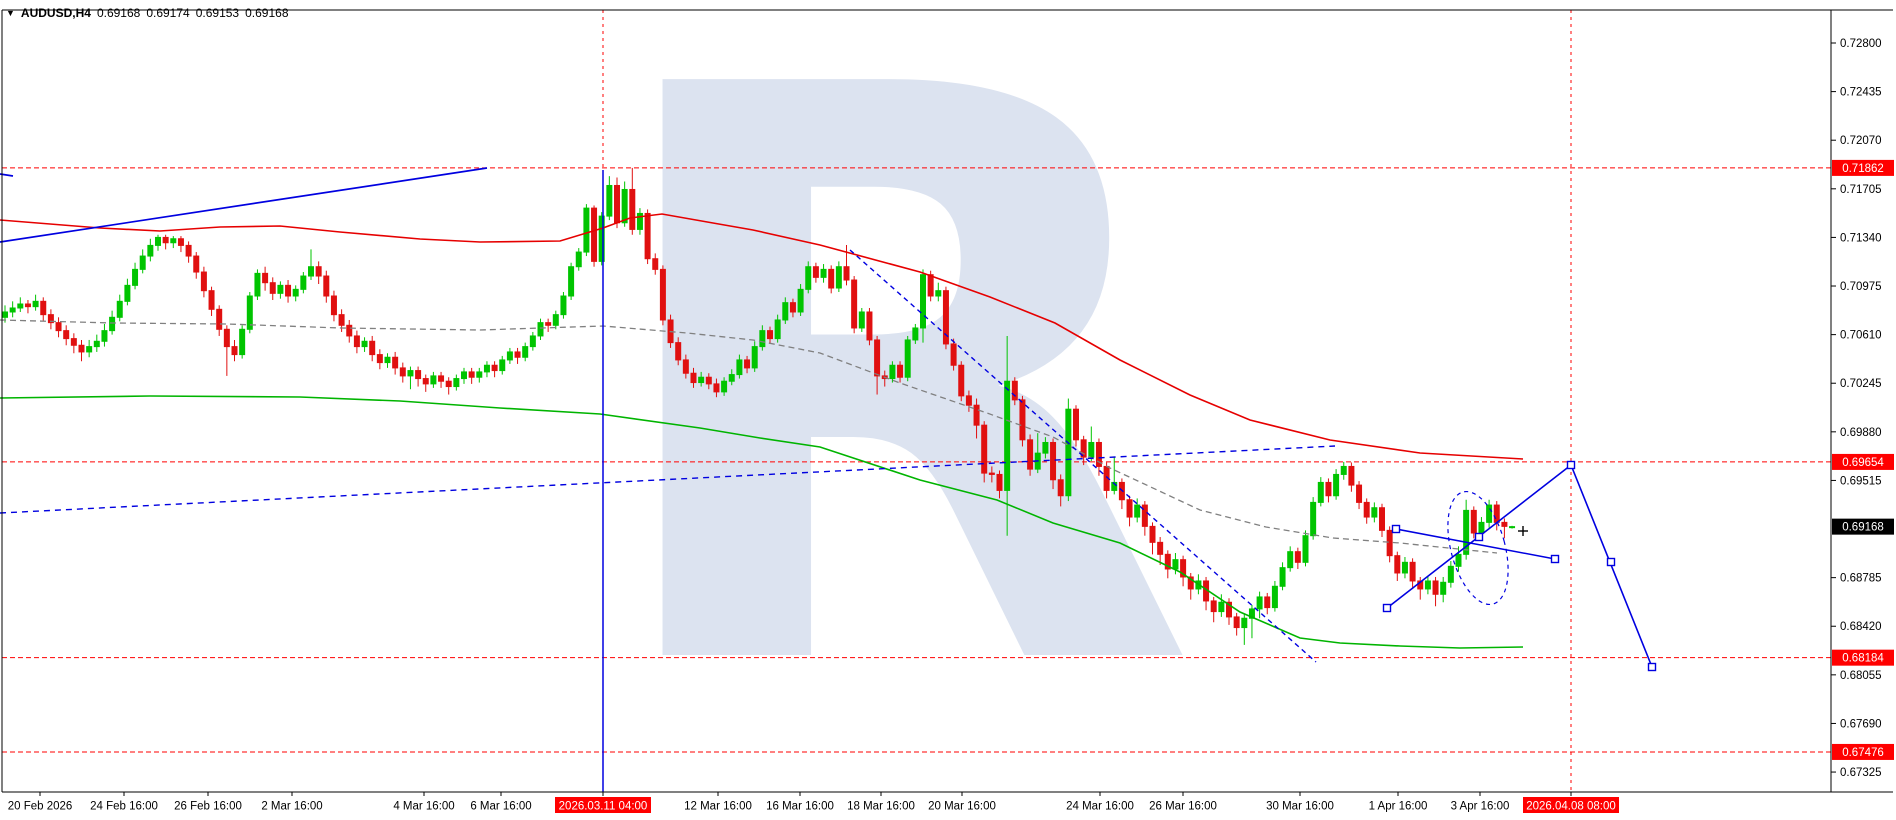 Image resolution: width=1896 pixels, height=820 pixels. I want to click on current-price-badge: 0.69168, so click(1863, 526).